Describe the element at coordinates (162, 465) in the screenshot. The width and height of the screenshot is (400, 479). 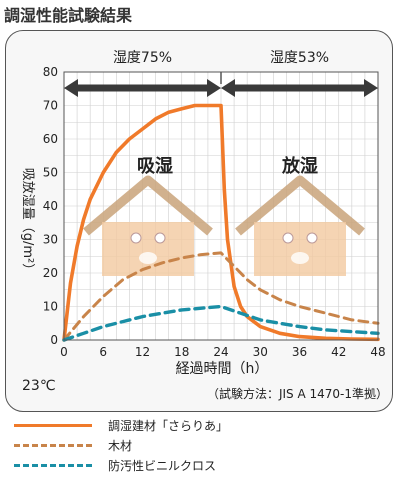
I see `legend-label: 防汚性ビニルクロス` at that location.